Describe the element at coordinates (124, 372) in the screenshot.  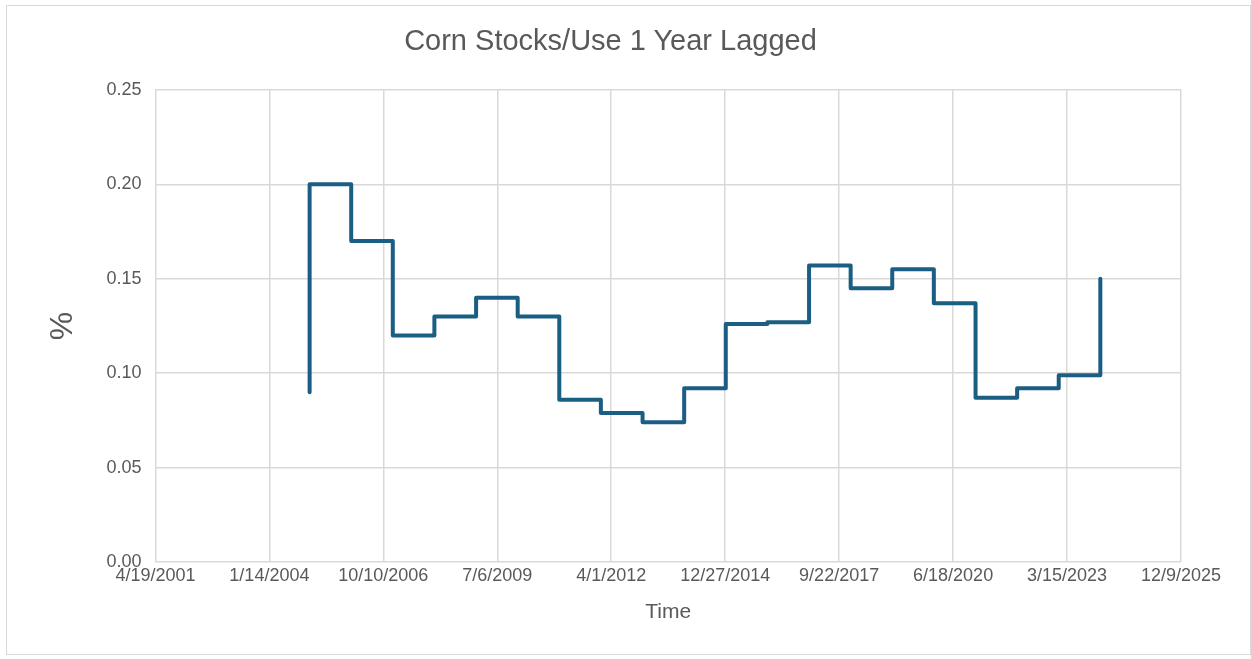
I see `y-tick-label: 0.10` at that location.